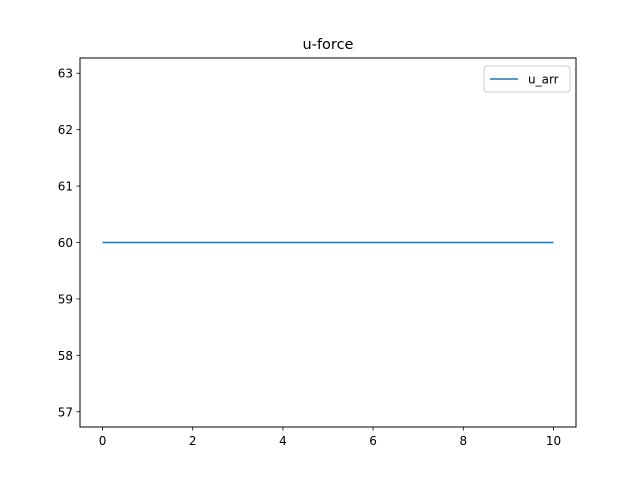 The image size is (640, 480). I want to click on y-tick-label: 60, so click(65, 243).